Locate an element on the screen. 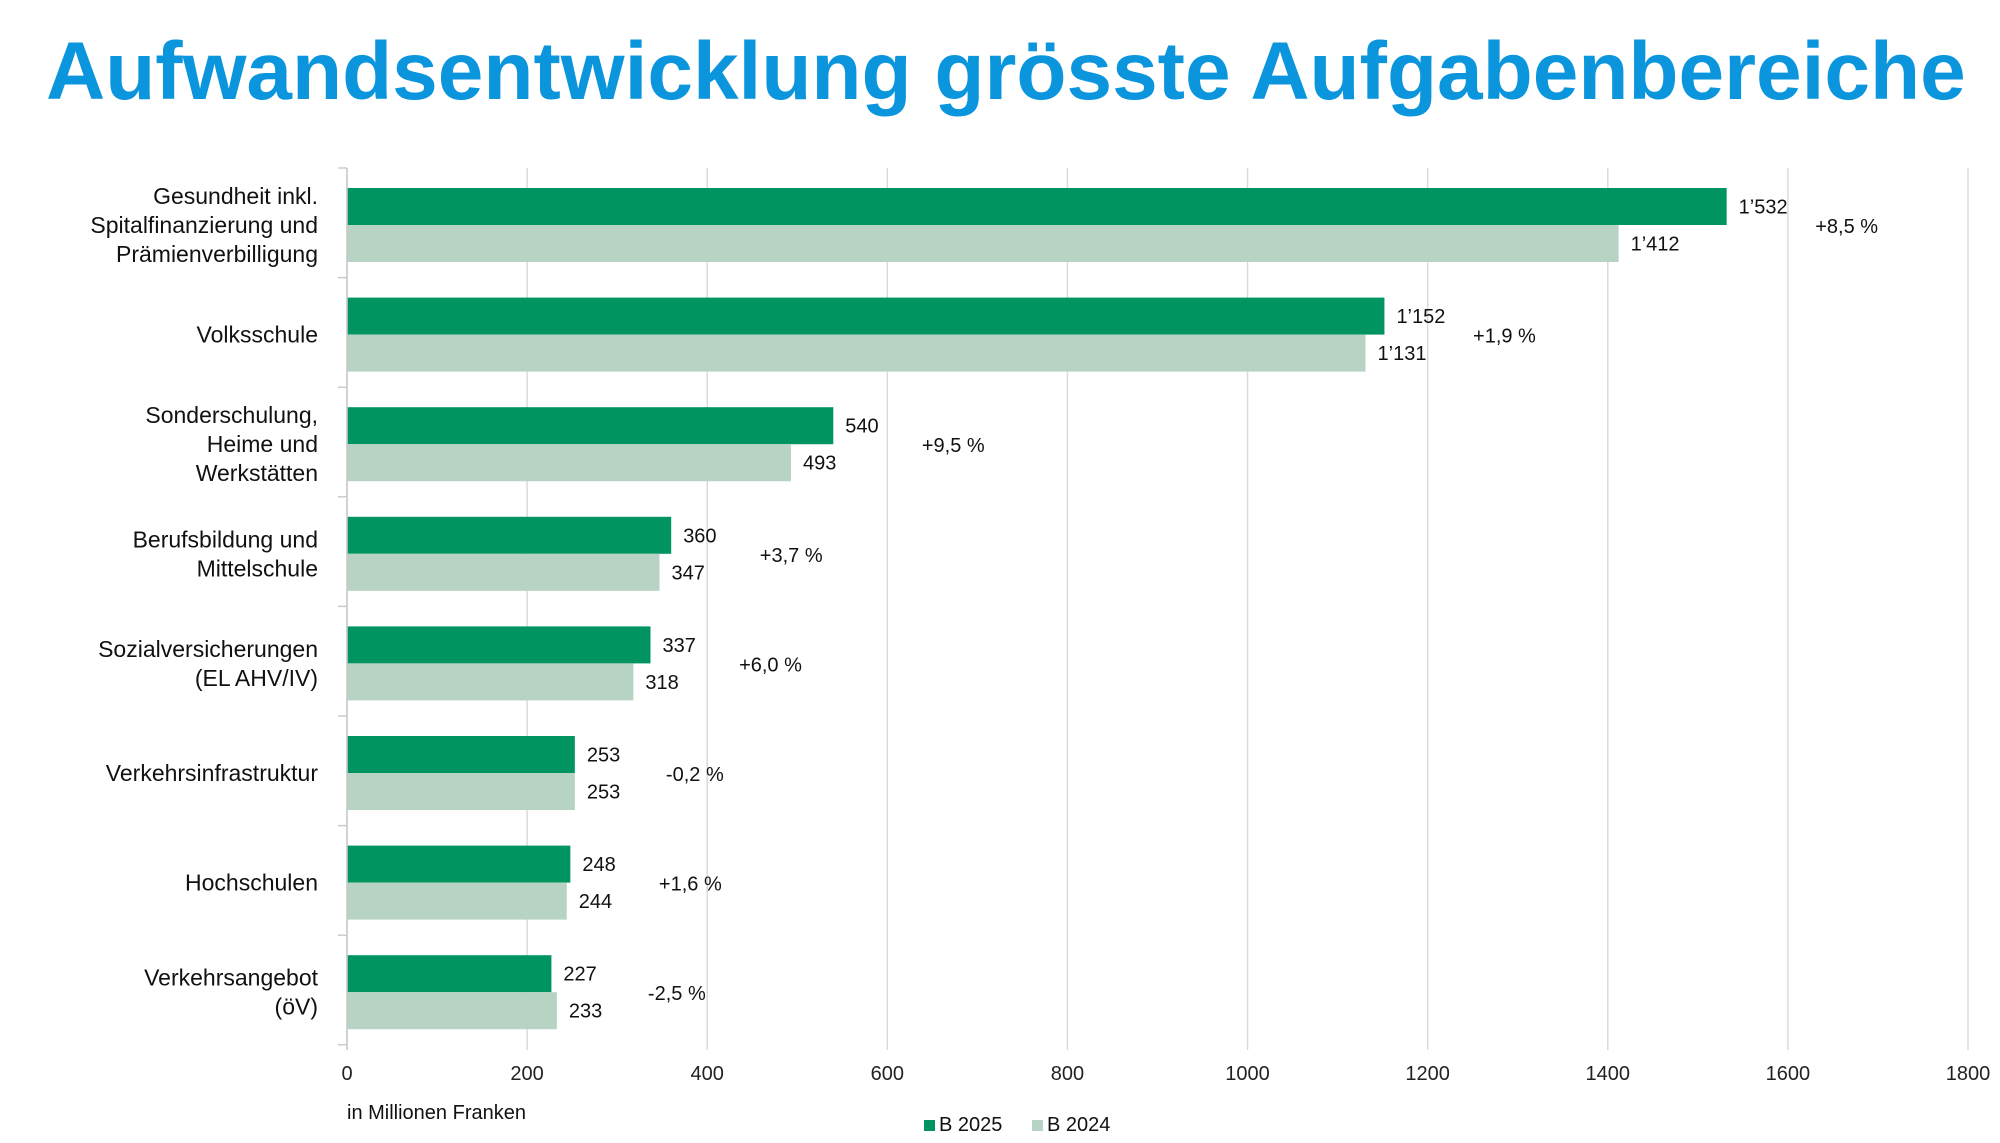  x-tick-label: 800 is located at coordinates (1067, 1074).